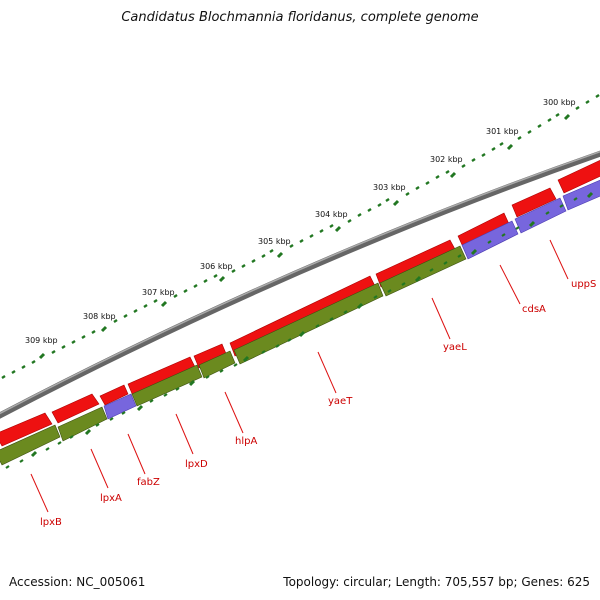 This screenshot has width=600, height=600. What do you see at coordinates (455, 347) in the screenshot?
I see `gene-label-yaeL: yaeL` at bounding box center [455, 347].